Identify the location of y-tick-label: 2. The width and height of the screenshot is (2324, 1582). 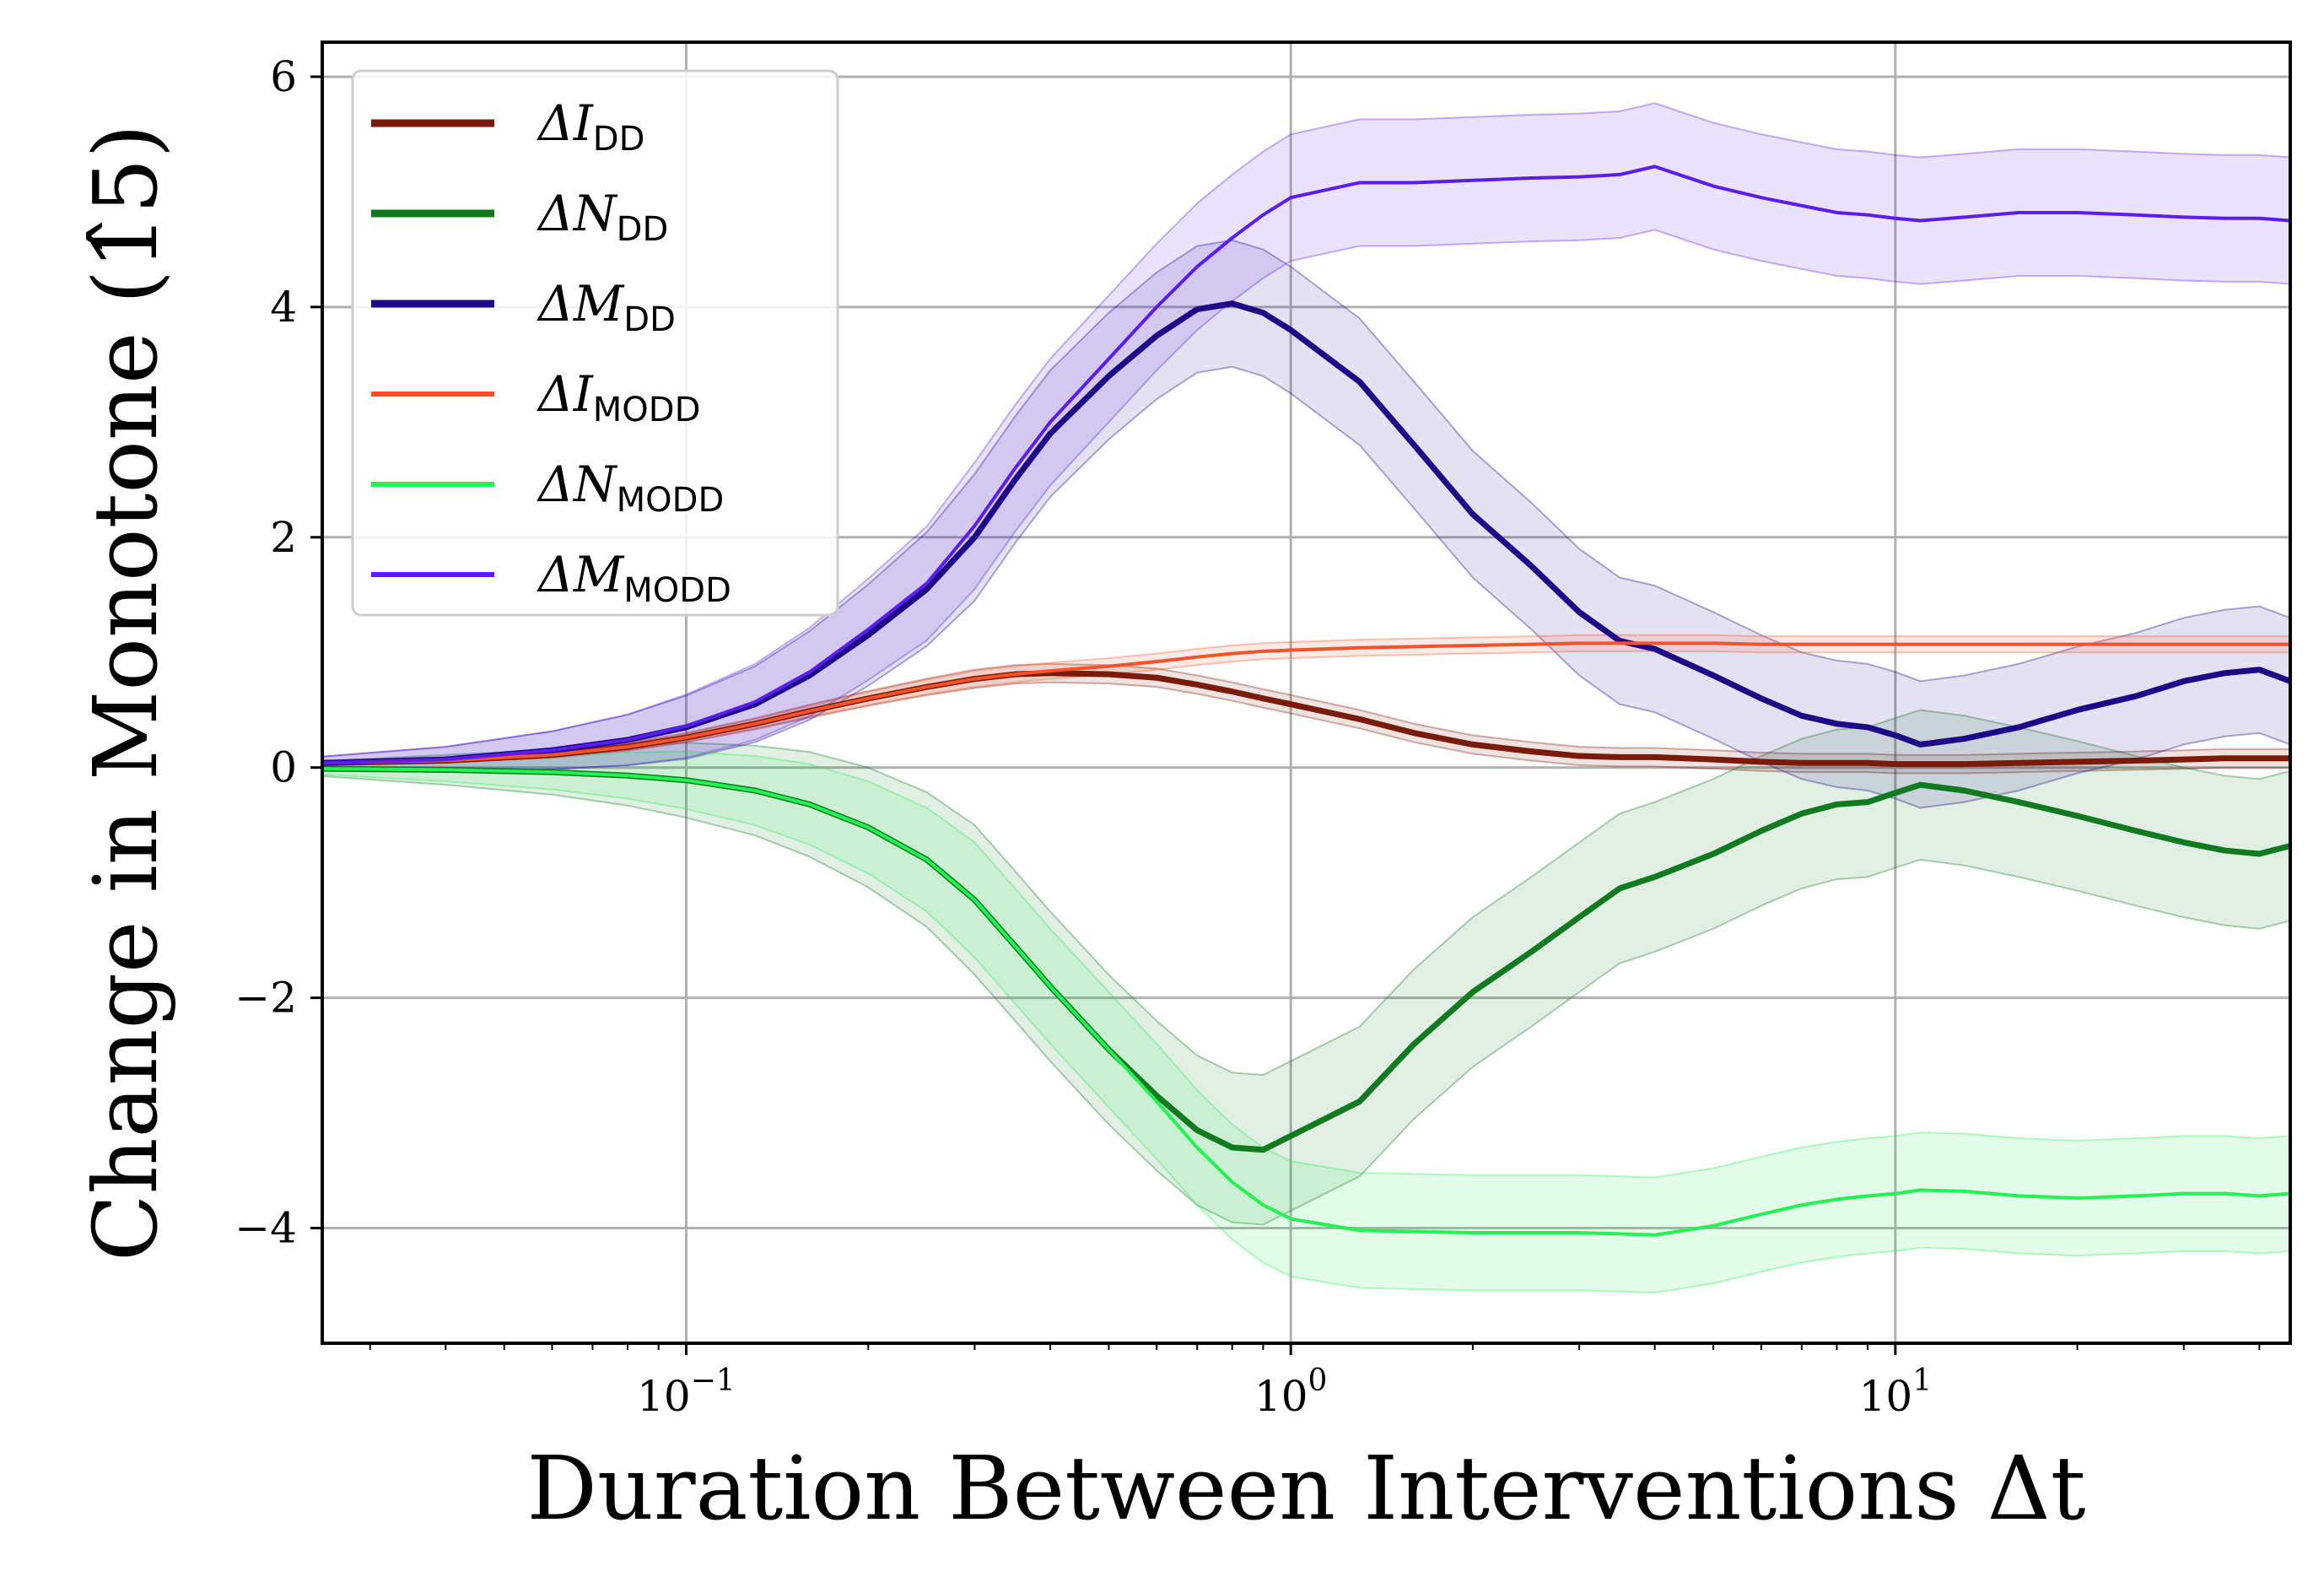
(283, 537).